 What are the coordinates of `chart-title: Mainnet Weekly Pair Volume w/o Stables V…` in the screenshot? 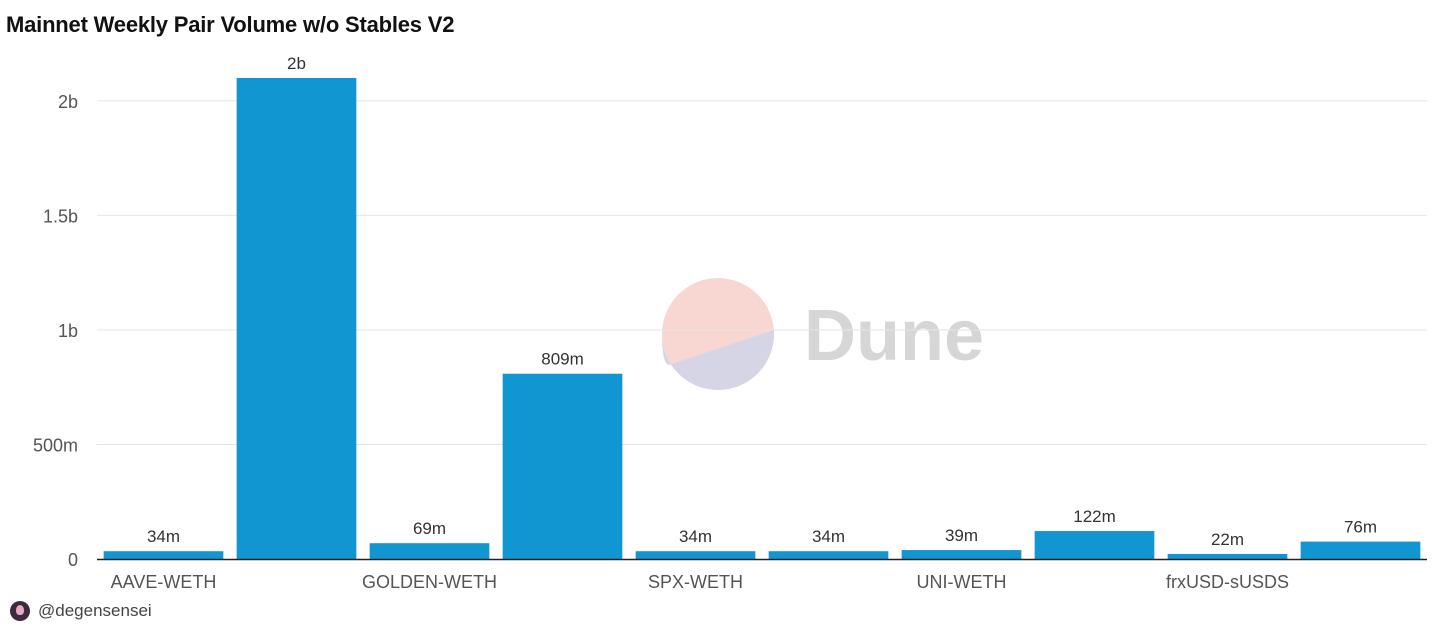 It's located at (230, 24).